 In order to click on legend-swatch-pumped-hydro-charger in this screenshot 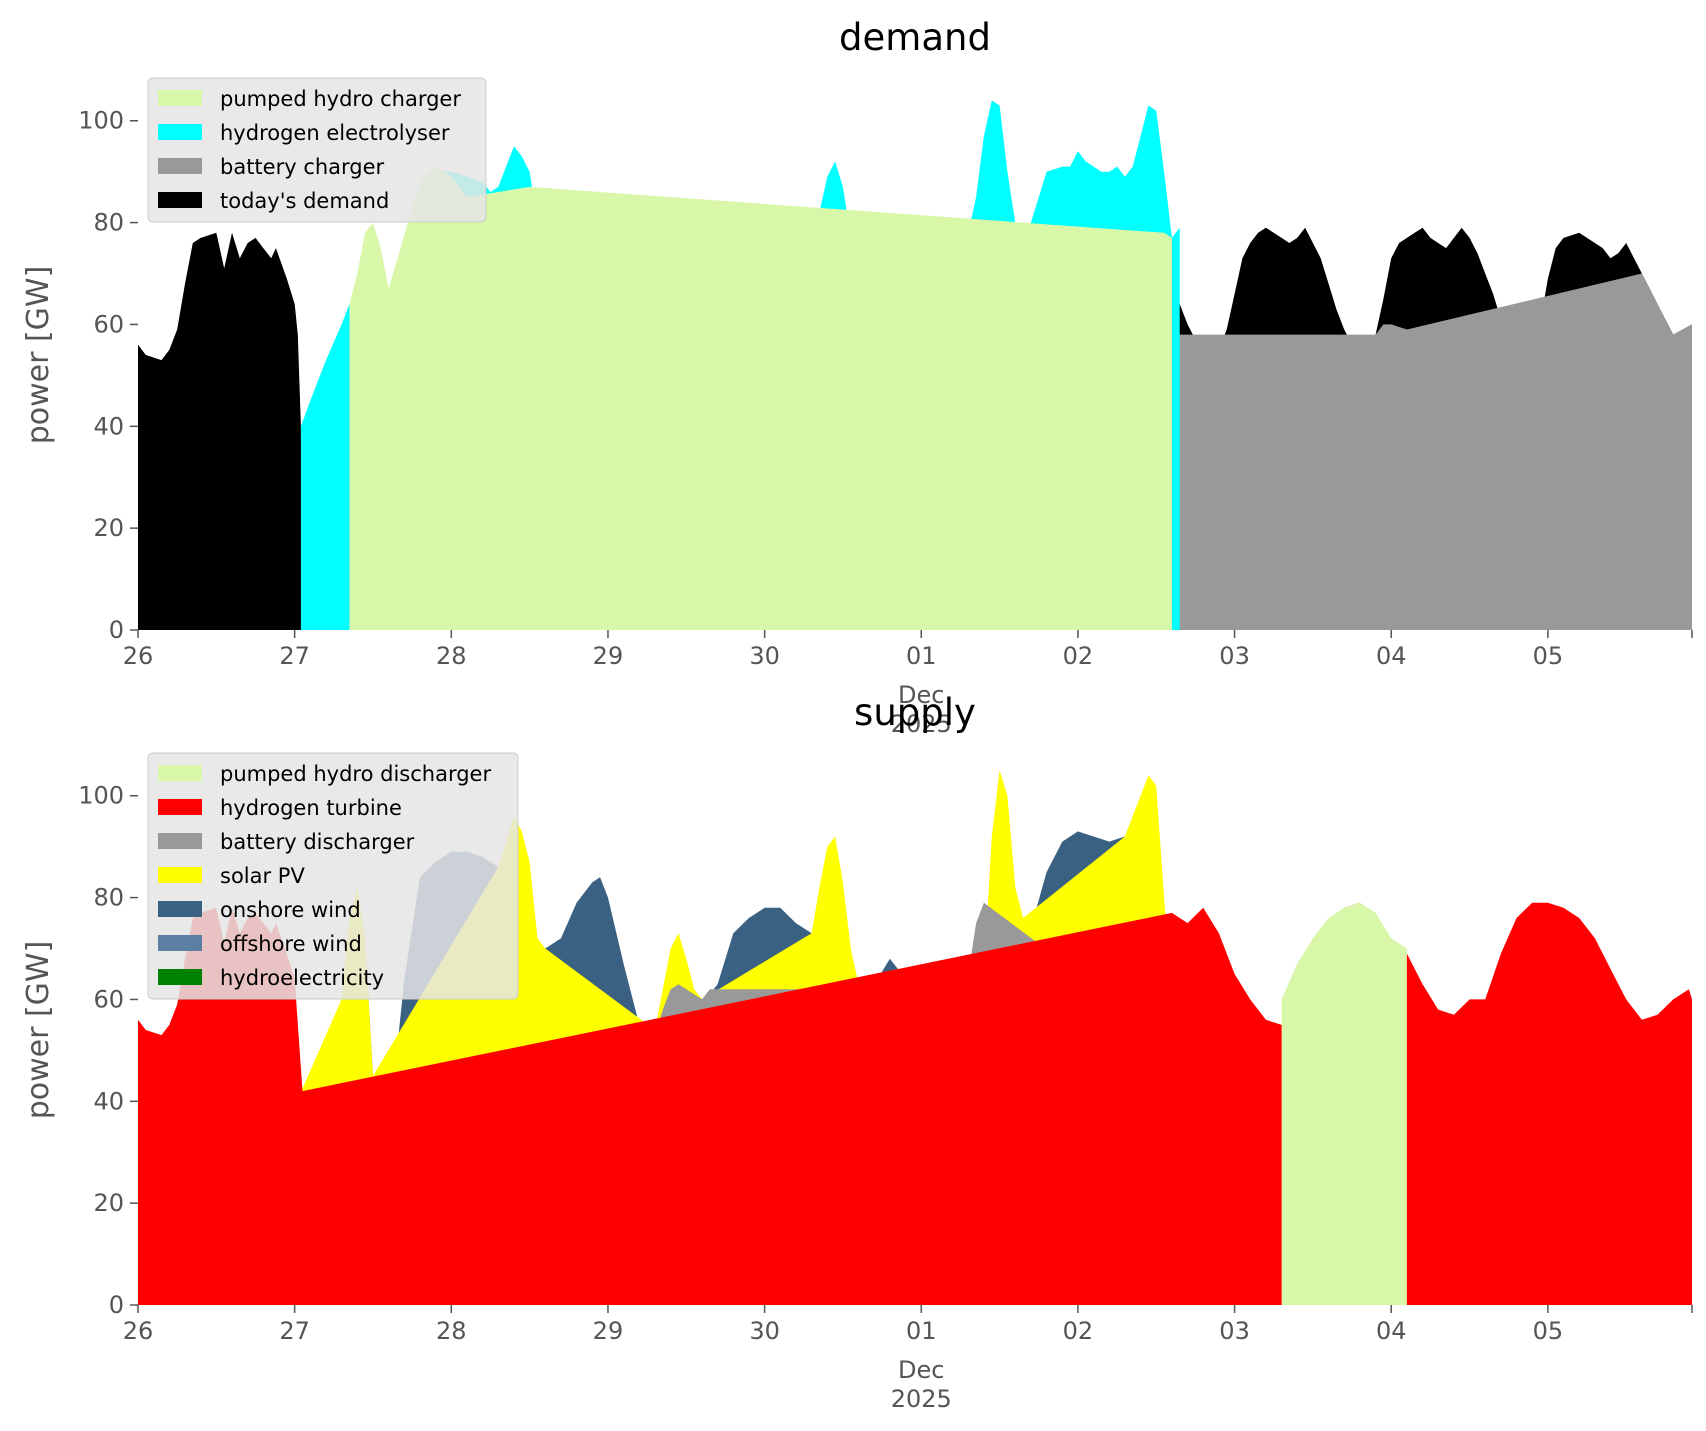, I will do `click(180, 98)`.